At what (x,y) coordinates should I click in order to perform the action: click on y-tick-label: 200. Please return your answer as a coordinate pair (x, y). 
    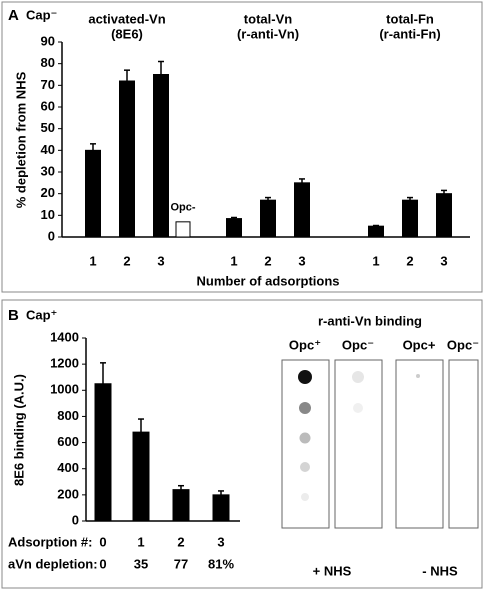
    Looking at the image, I should click on (68, 493).